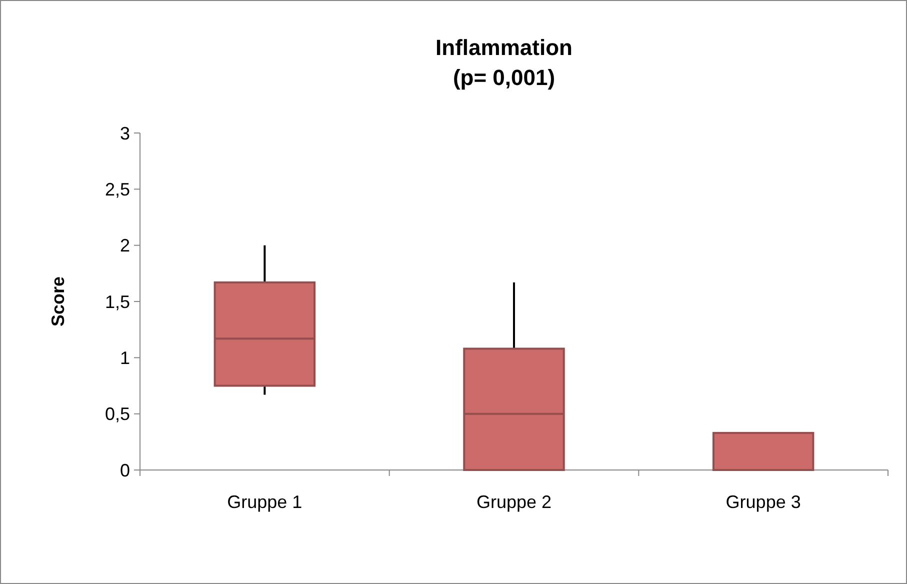 The width and height of the screenshot is (907, 584). What do you see at coordinates (117, 189) in the screenshot?
I see `y-tick-label: 2,5` at bounding box center [117, 189].